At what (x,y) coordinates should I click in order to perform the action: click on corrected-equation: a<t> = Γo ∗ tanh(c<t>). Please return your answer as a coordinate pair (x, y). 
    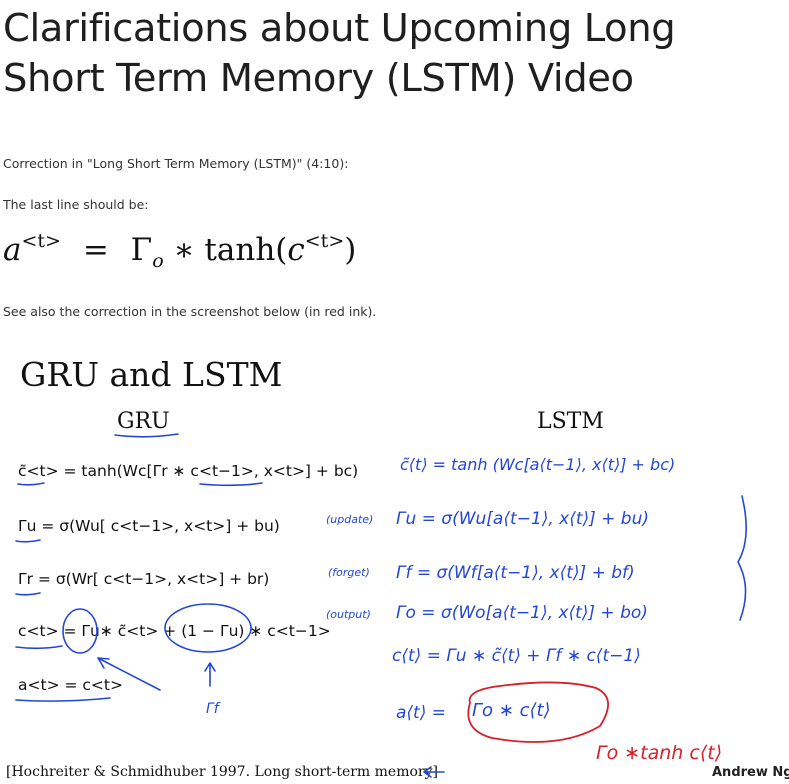
    Looking at the image, I should click on (179, 251).